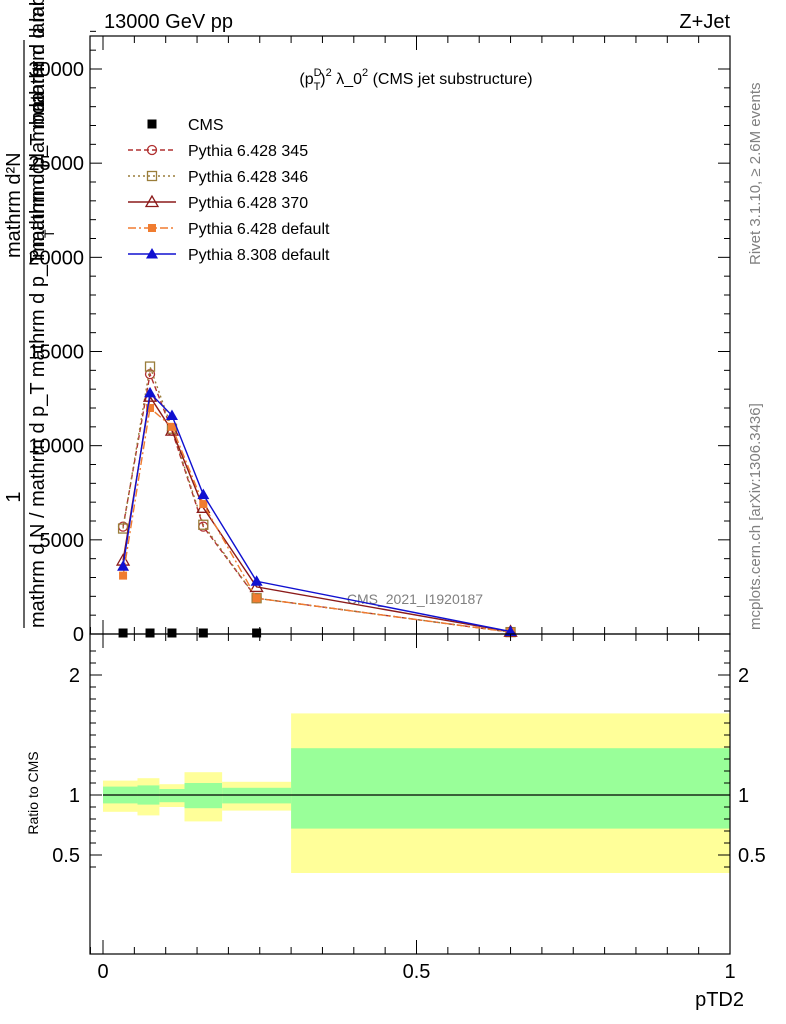  Describe the element at coordinates (56, 353) in the screenshot. I see `main-ytick-label: 15000` at that location.